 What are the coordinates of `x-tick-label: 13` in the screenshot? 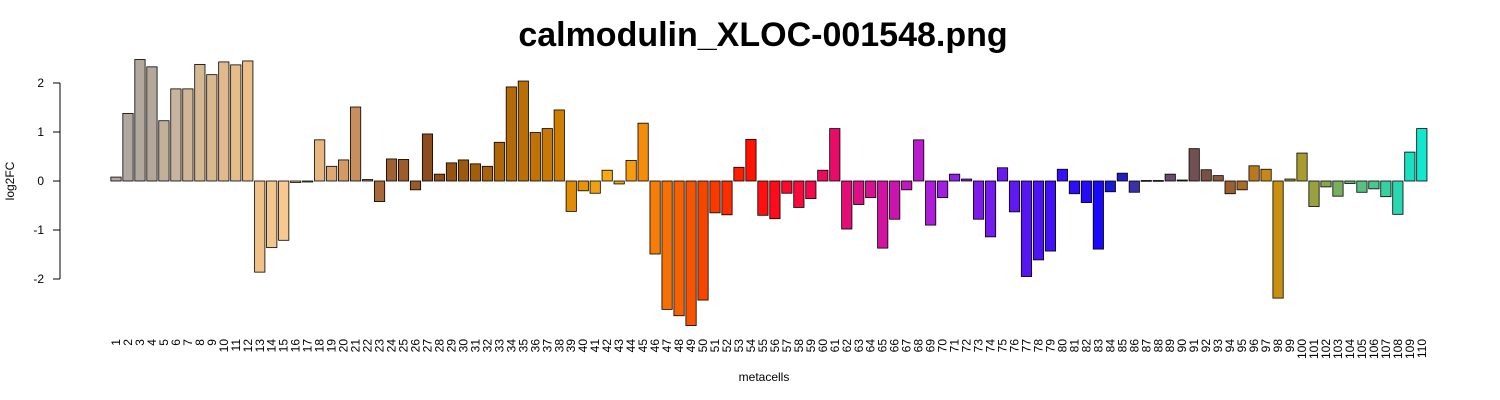 It's located at (260, 346).